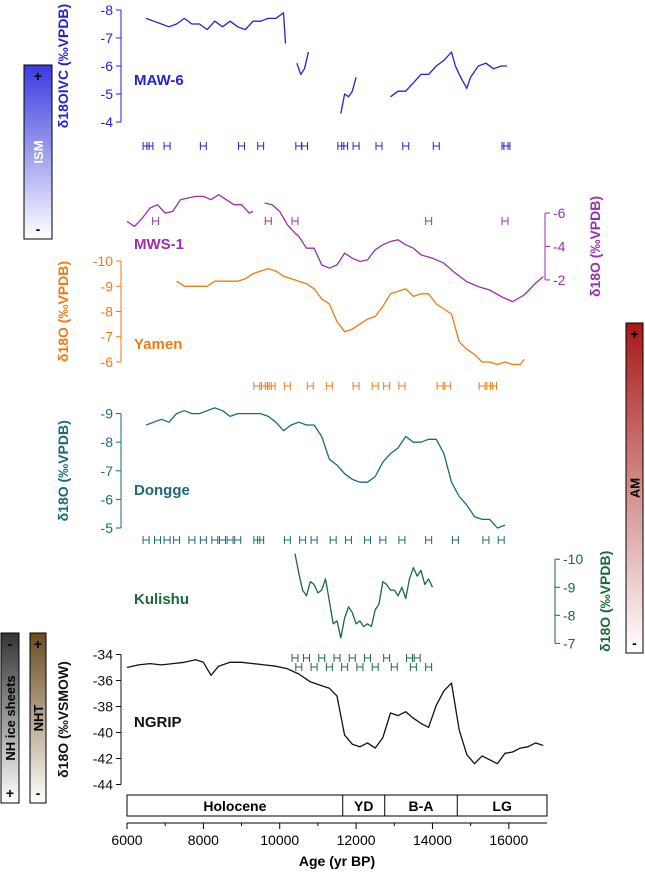  Describe the element at coordinates (279, 840) in the screenshot. I see `x-tick-label: 10000` at that location.